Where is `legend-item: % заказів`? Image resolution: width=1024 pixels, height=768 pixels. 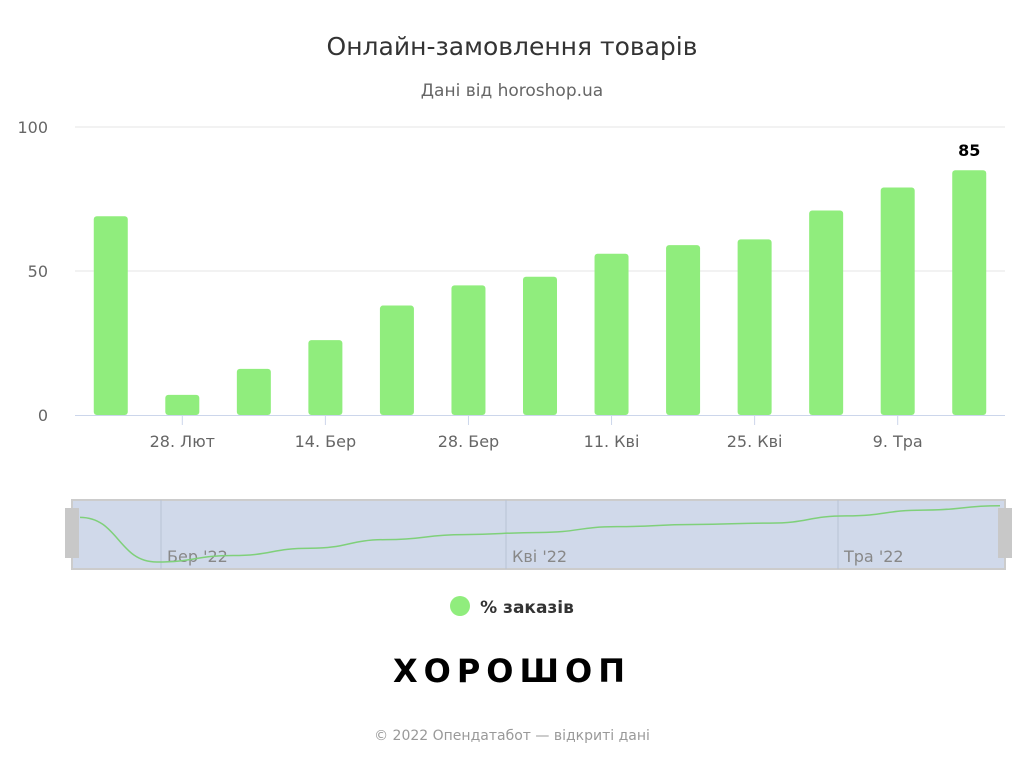
legend-item: % заказів is located at coordinates (512, 607).